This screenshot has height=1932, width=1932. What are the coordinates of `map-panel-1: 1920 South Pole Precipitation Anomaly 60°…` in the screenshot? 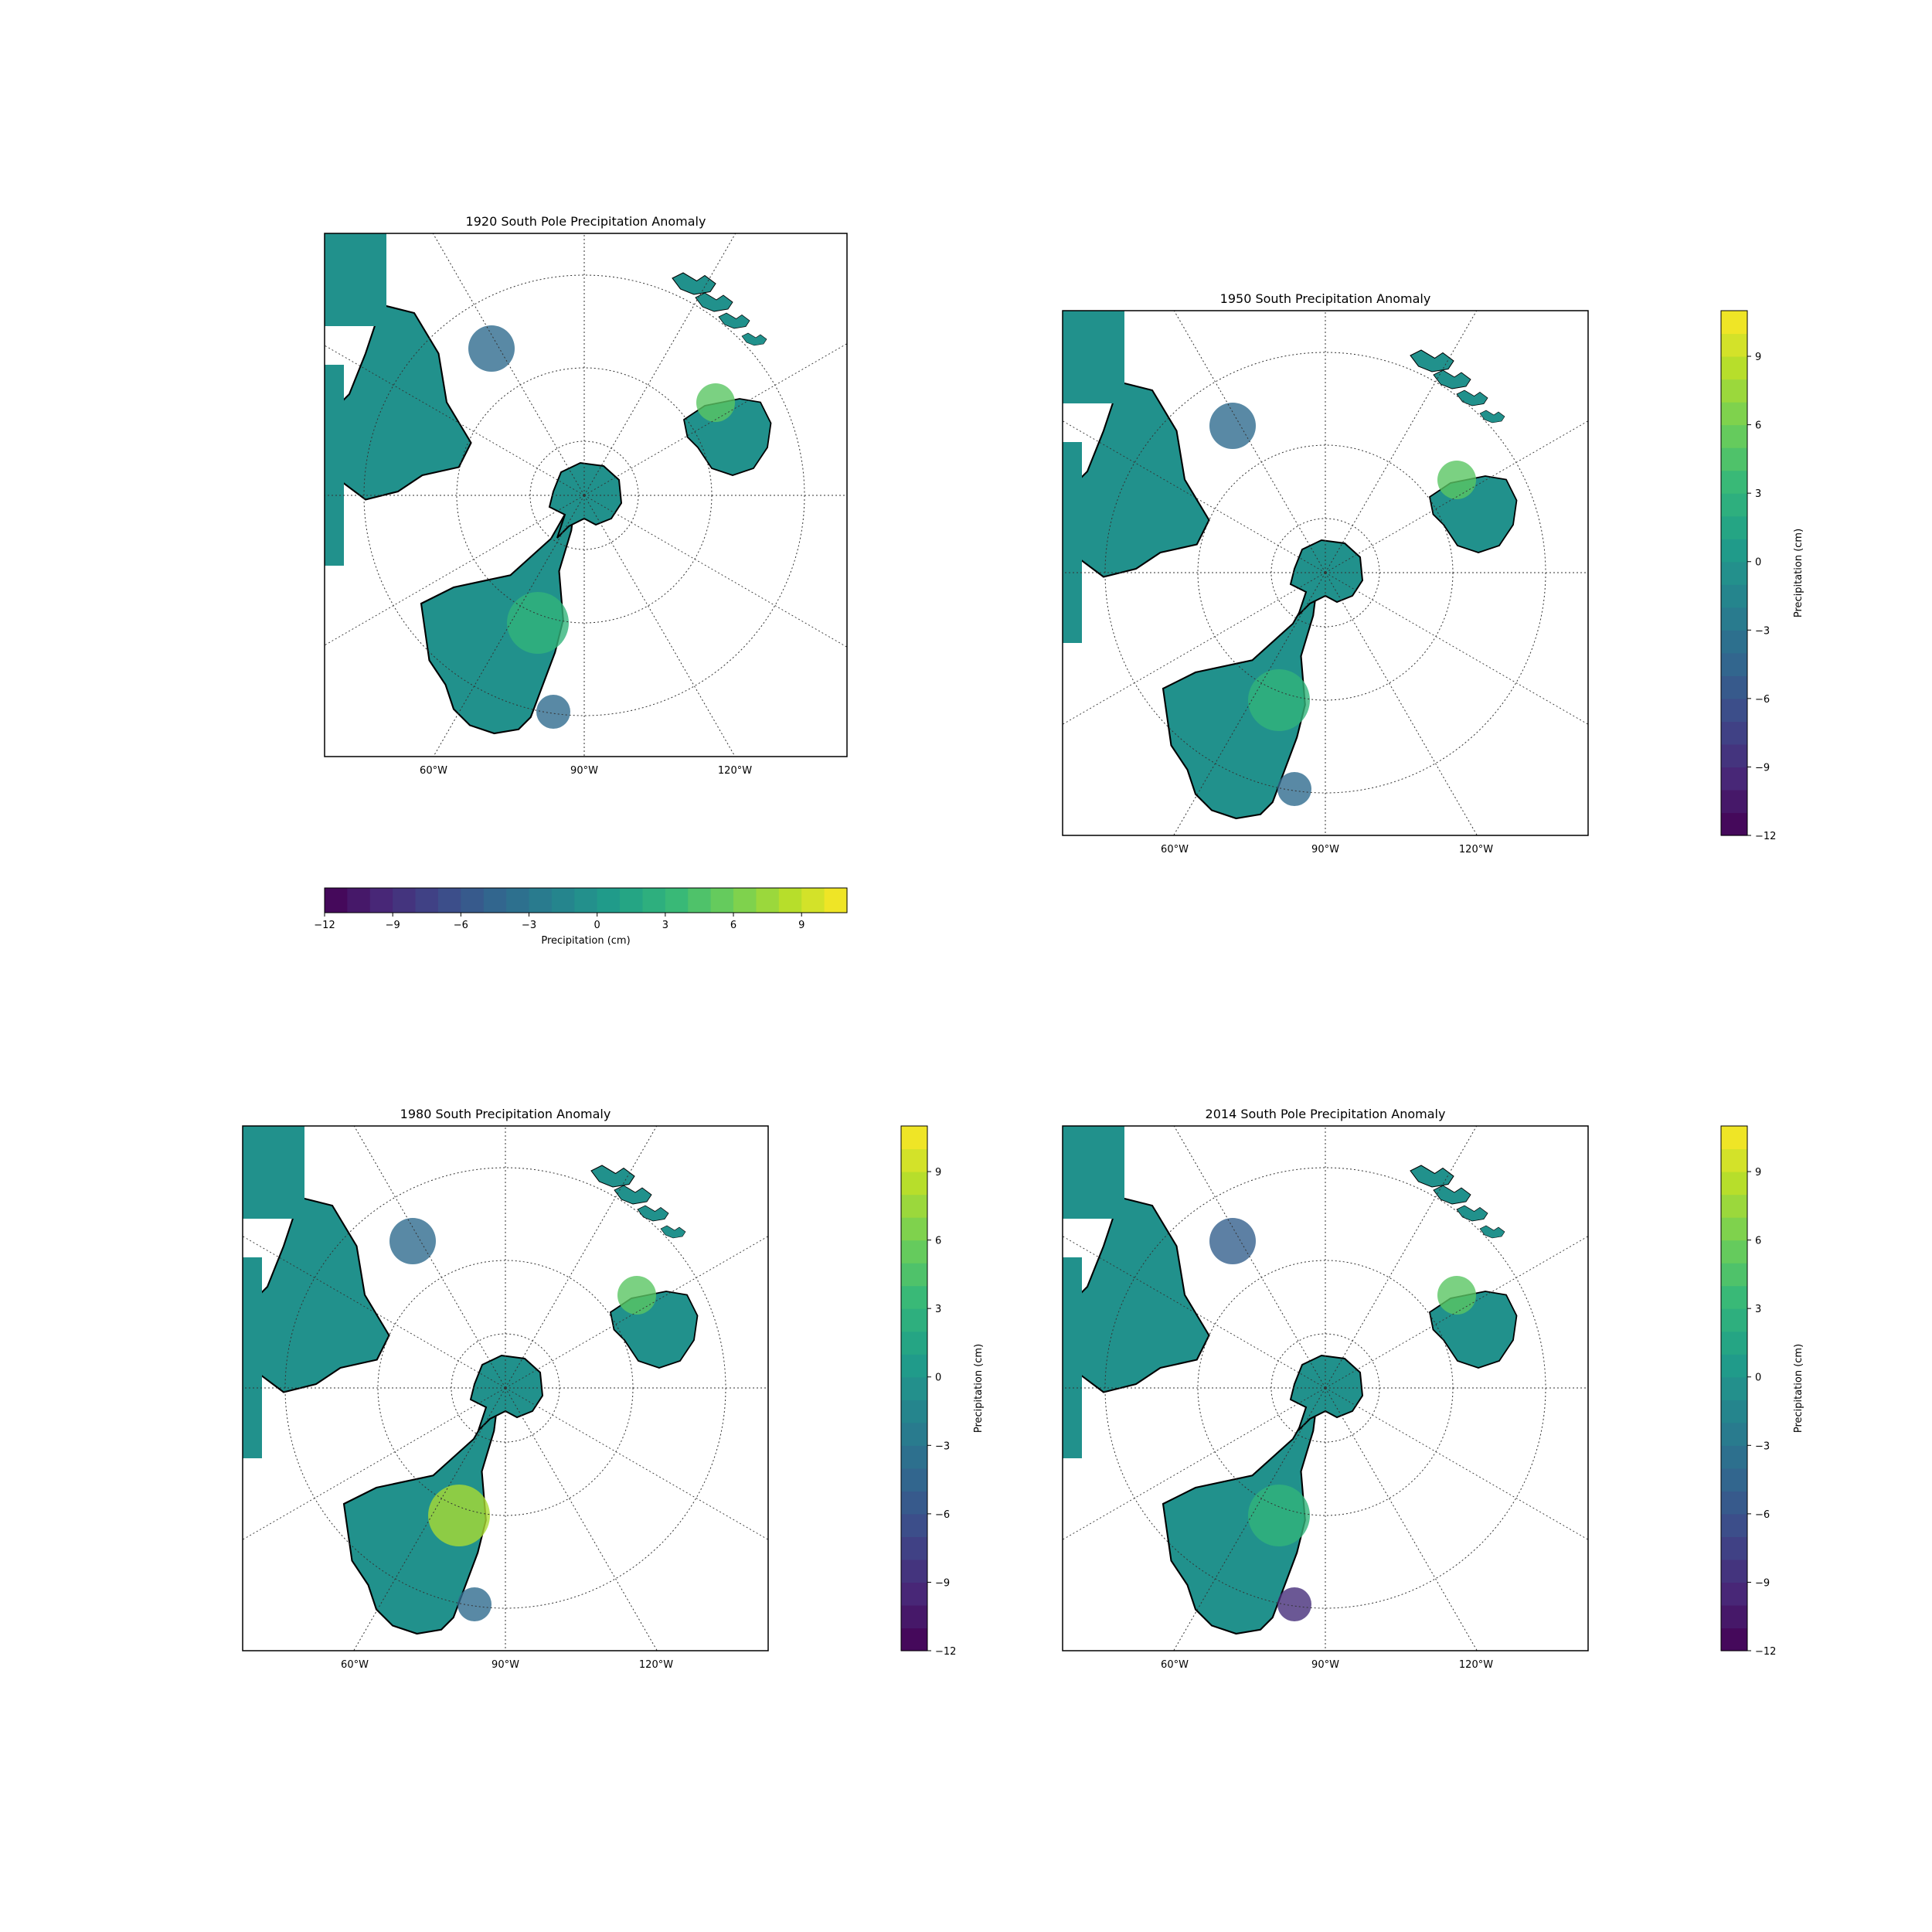 It's located at (581, 581).